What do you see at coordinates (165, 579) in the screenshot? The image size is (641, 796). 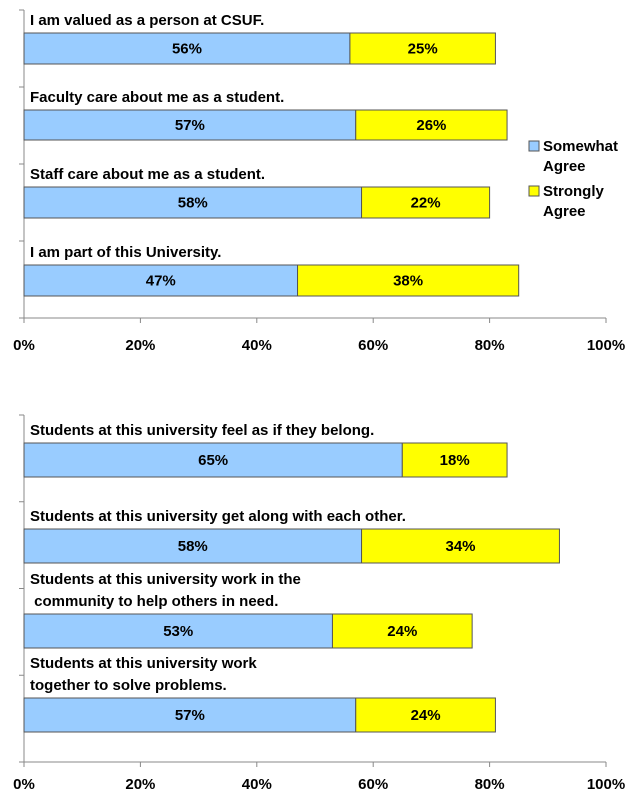 I see `text-line: Students at this university work in the` at bounding box center [165, 579].